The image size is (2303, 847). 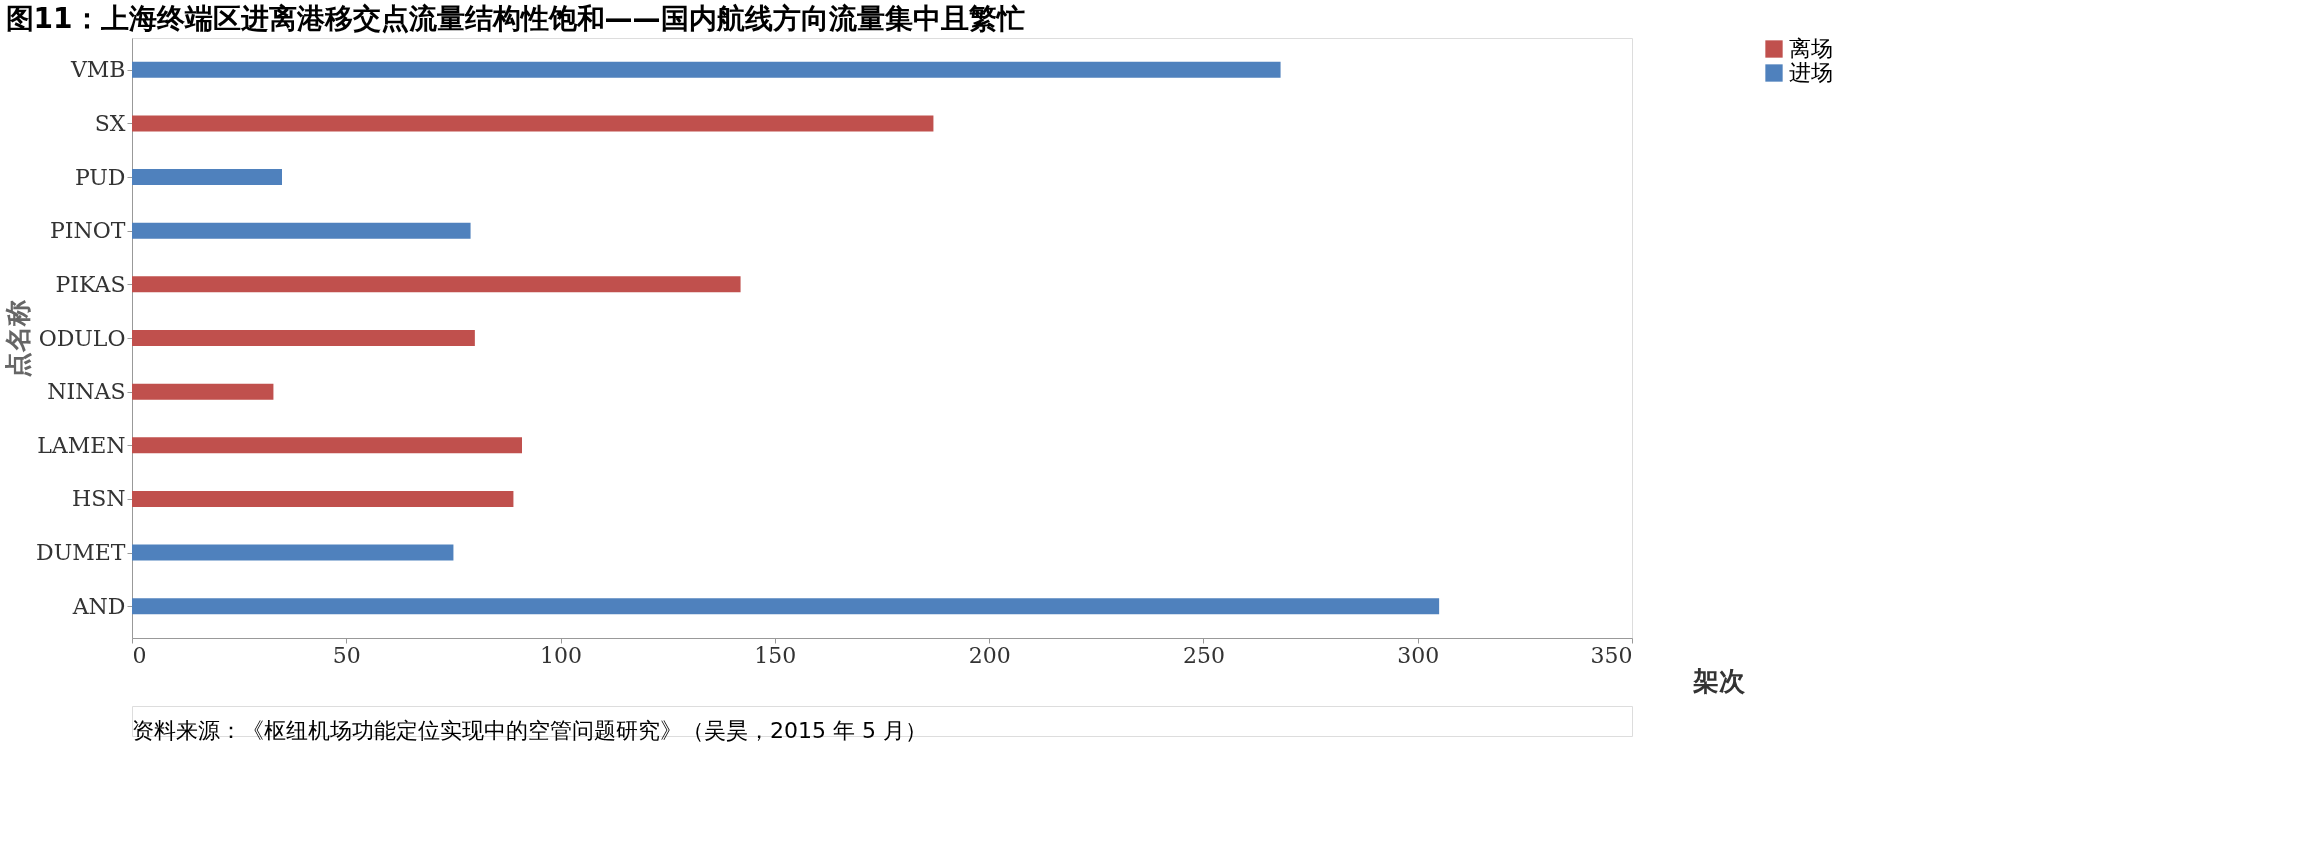 I want to click on x-tick-label: 0, so click(x=139, y=655).